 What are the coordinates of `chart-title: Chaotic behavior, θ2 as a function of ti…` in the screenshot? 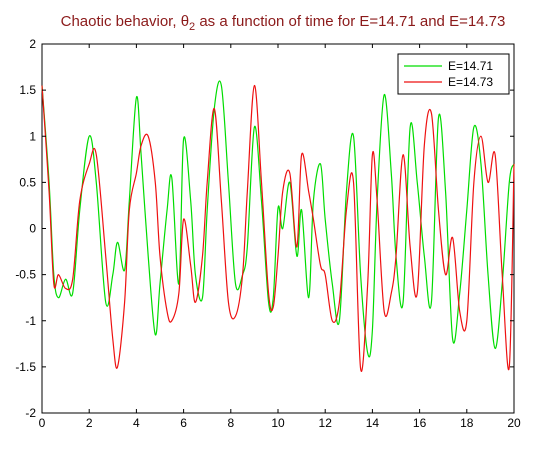 It's located at (283, 23).